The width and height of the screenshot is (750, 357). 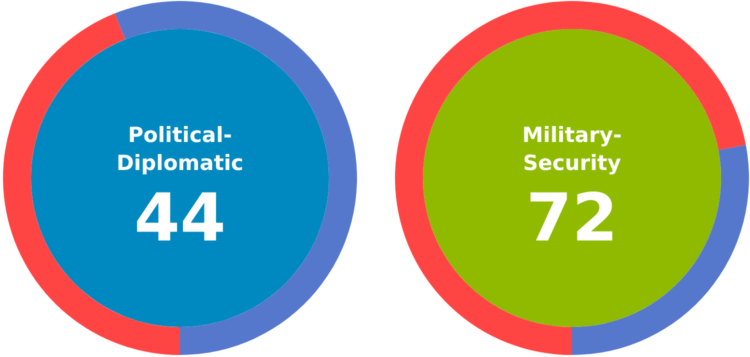 I want to click on text: Military- Security, so click(x=572, y=149).